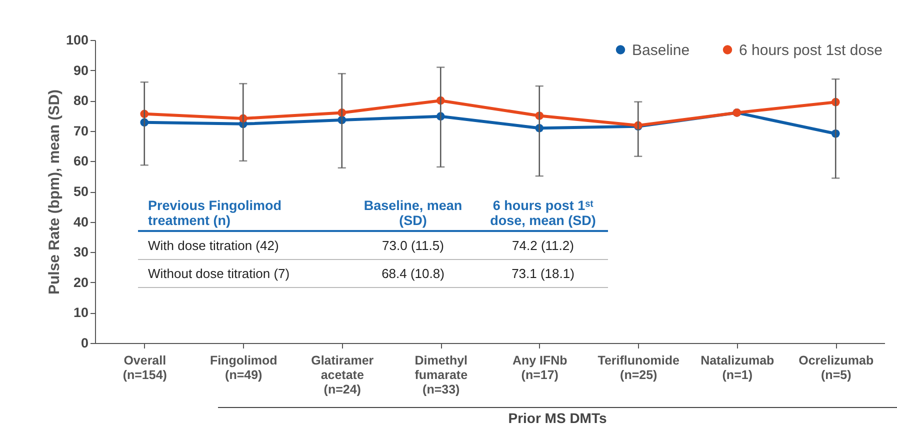  What do you see at coordinates (737, 368) in the screenshot?
I see `x-tick-label: Natalizumab (n=1)` at bounding box center [737, 368].